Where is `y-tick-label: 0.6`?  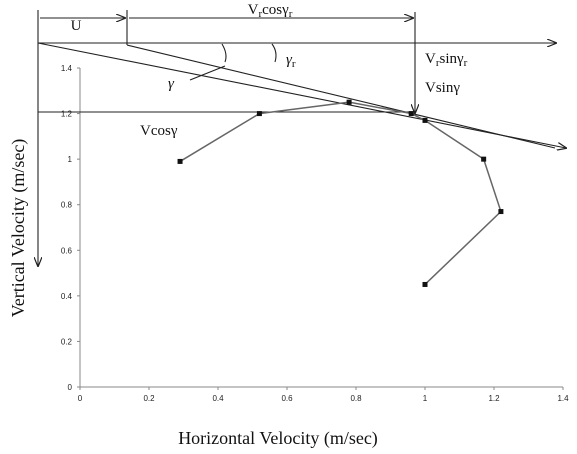 y-tick-label: 0.6 is located at coordinates (67, 250).